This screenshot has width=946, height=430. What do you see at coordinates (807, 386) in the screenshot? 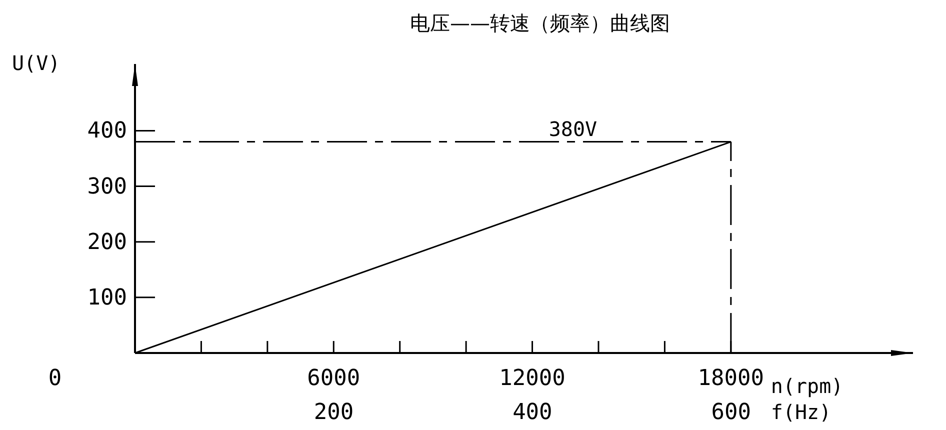
I see `xlabel: n(rpm)` at bounding box center [807, 386].